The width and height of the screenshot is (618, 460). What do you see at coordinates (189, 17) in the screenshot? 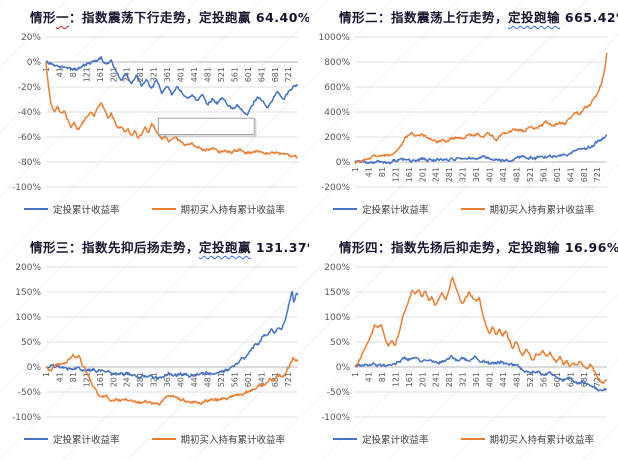
I see `title-segment: ：指数震荡下行走势，定投跑赢 64.40%` at bounding box center [189, 17].